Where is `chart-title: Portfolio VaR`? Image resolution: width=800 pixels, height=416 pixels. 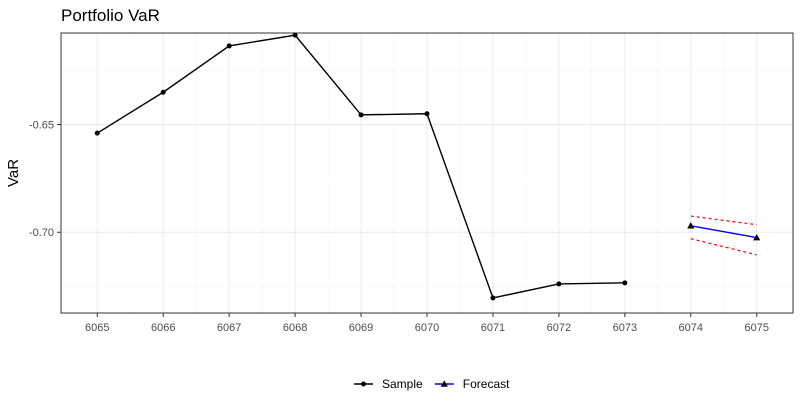 chart-title: Portfolio VaR is located at coordinates (110, 15).